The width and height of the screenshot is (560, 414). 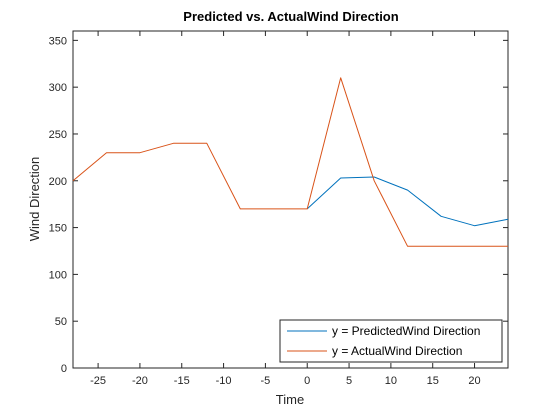 What do you see at coordinates (391, 381) in the screenshot?
I see `x-tick-label: 10` at bounding box center [391, 381].